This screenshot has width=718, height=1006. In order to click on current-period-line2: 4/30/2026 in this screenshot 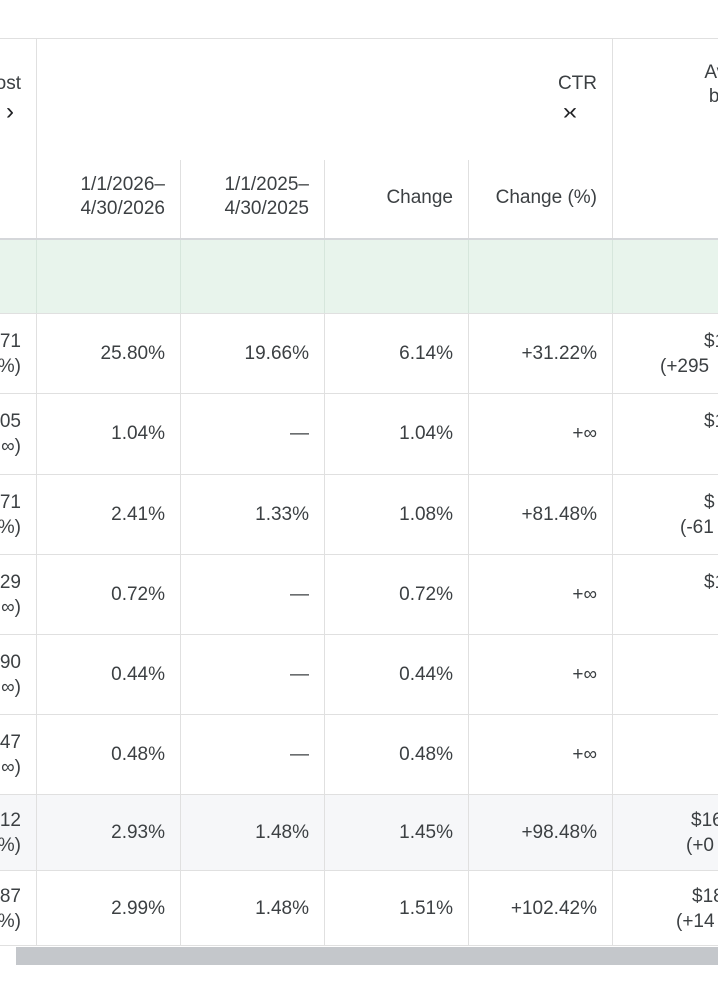, I will do `click(122, 208)`.